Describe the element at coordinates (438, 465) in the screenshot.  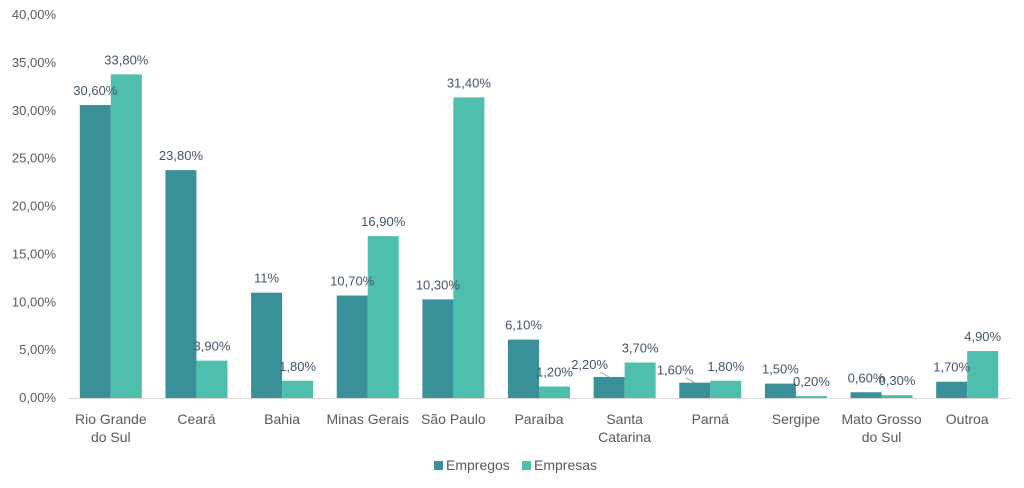
I see `legend-swatch-empregos` at that location.